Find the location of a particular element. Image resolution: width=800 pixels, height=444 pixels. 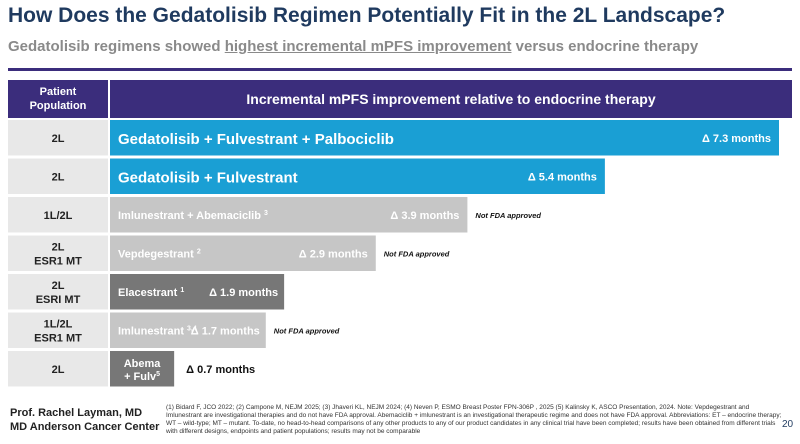

regimen-label: Elacestrant 1 is located at coordinates (151, 293).